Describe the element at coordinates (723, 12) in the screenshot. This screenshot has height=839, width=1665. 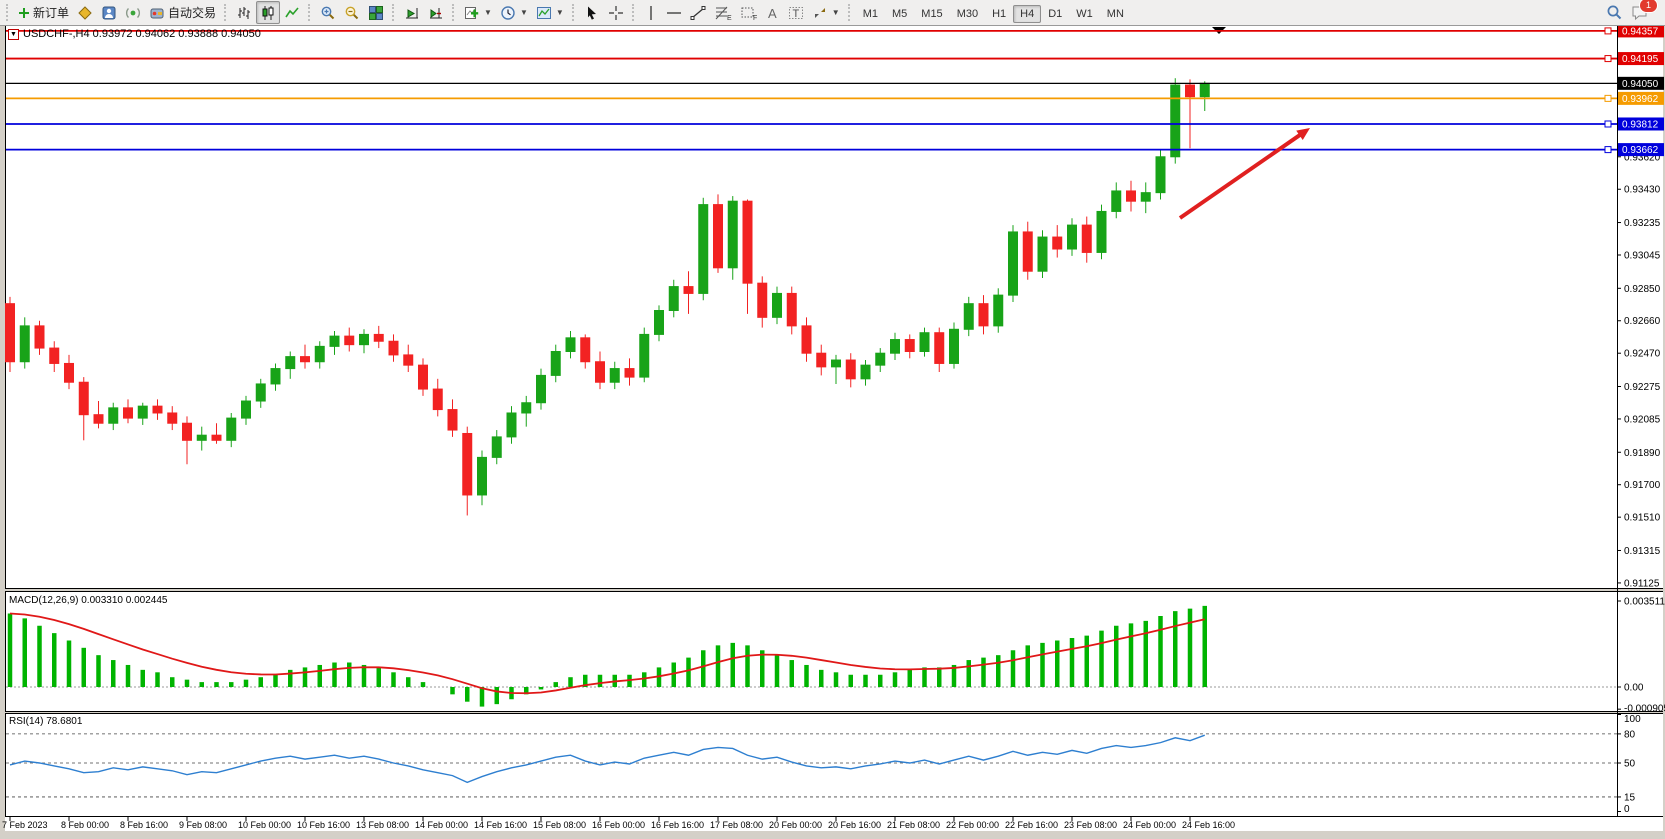
I see `fibonacci-button: E` at that location.